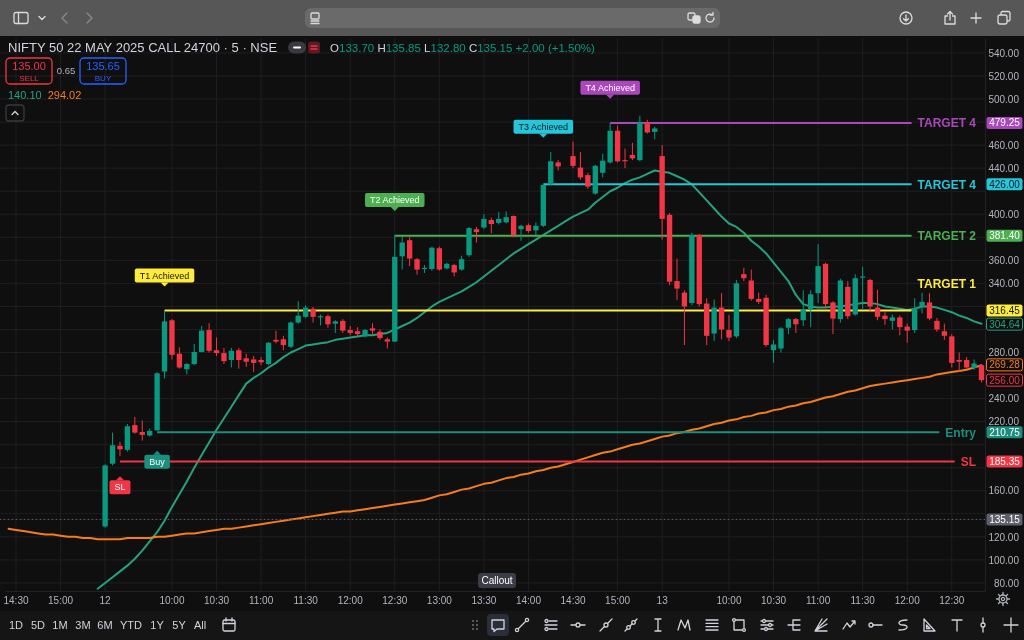 The image size is (1024, 640). I want to click on y-tick-label: 440.00, so click(1004, 168).